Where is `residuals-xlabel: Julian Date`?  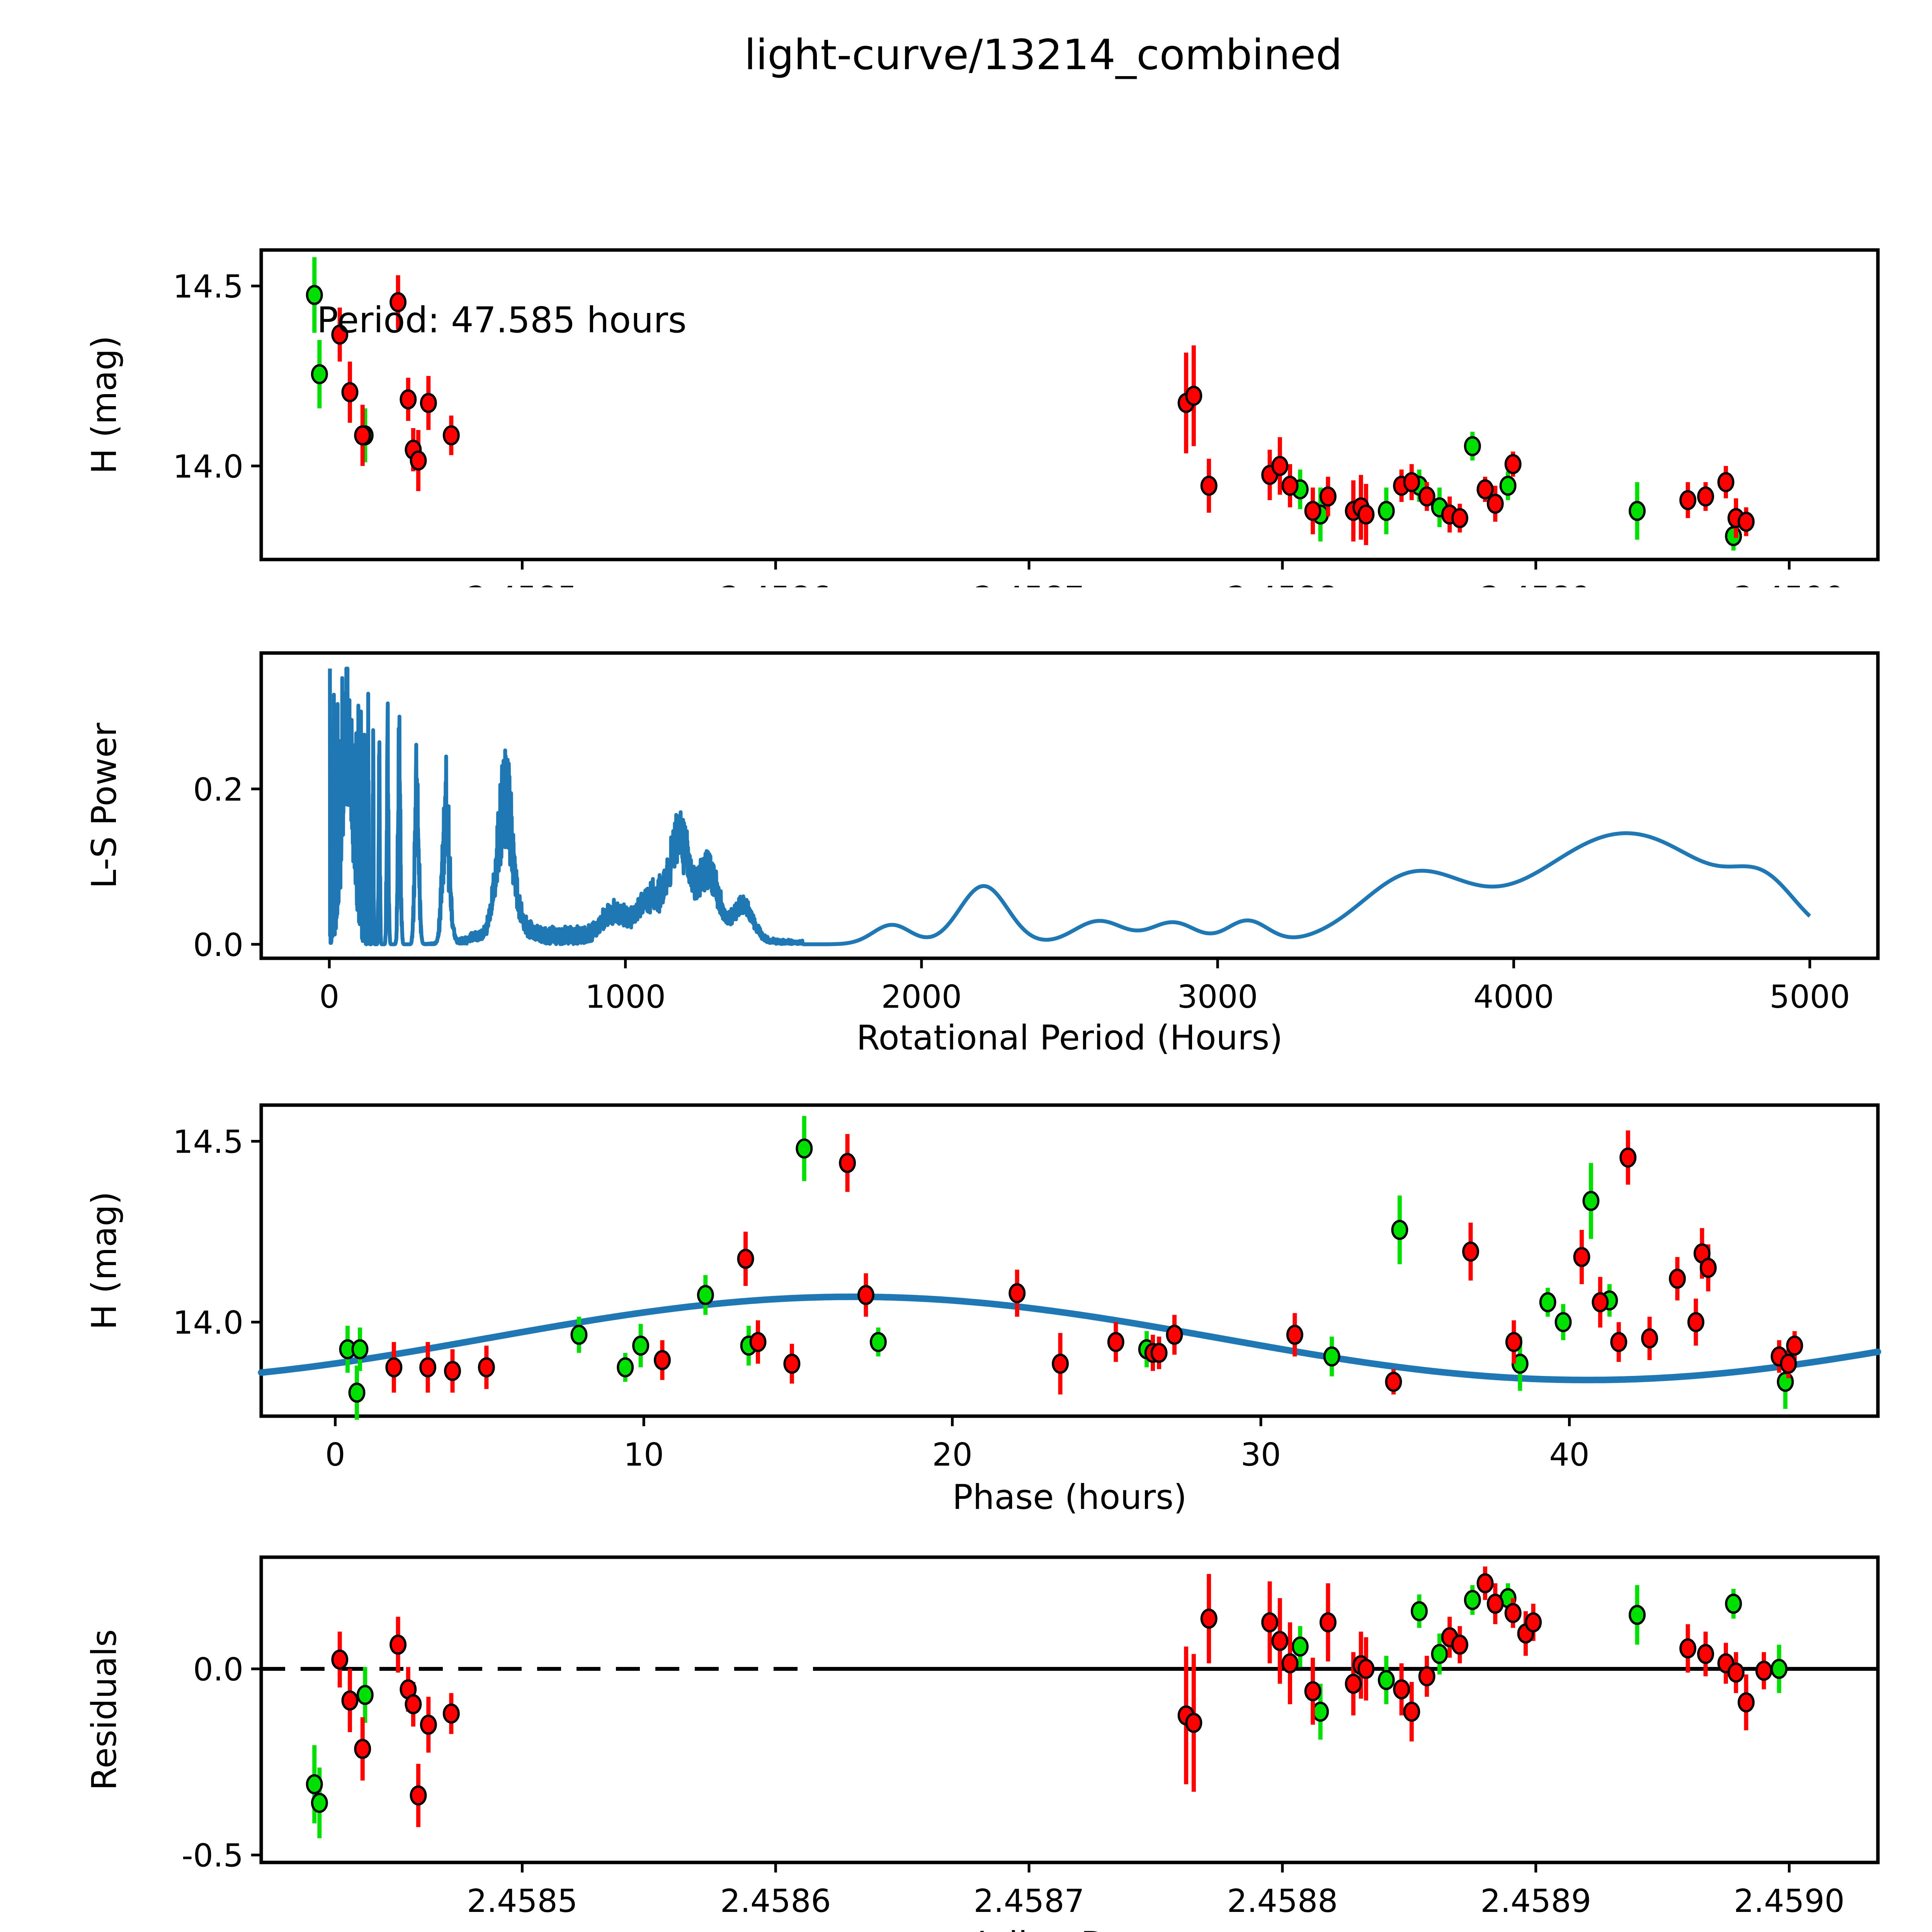 residuals-xlabel: Julian Date is located at coordinates (1069, 1928).